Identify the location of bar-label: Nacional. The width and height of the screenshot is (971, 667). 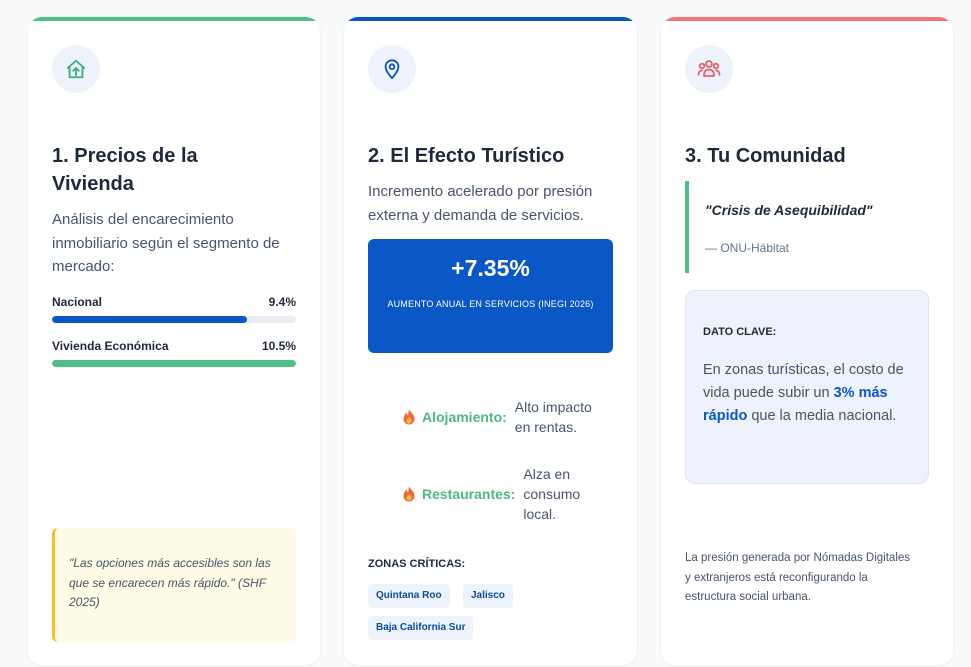
(77, 302).